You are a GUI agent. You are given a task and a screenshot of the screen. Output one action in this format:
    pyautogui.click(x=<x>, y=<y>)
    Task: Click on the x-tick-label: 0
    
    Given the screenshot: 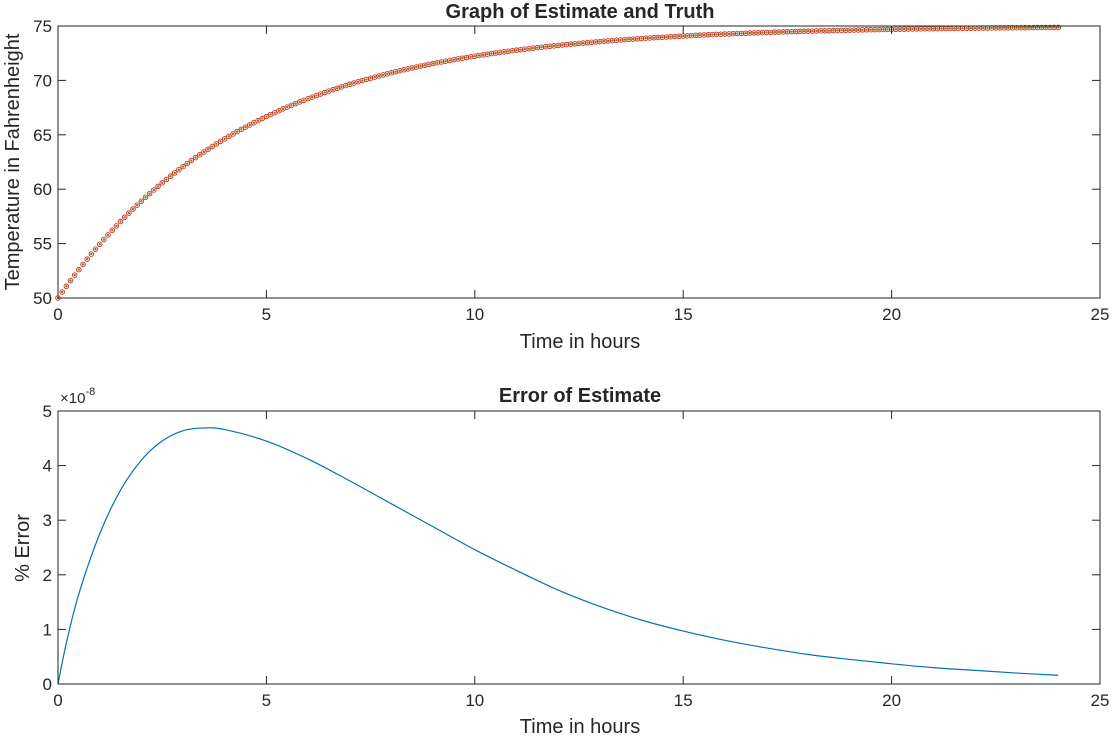 What is the action you would take?
    pyautogui.click(x=57, y=700)
    